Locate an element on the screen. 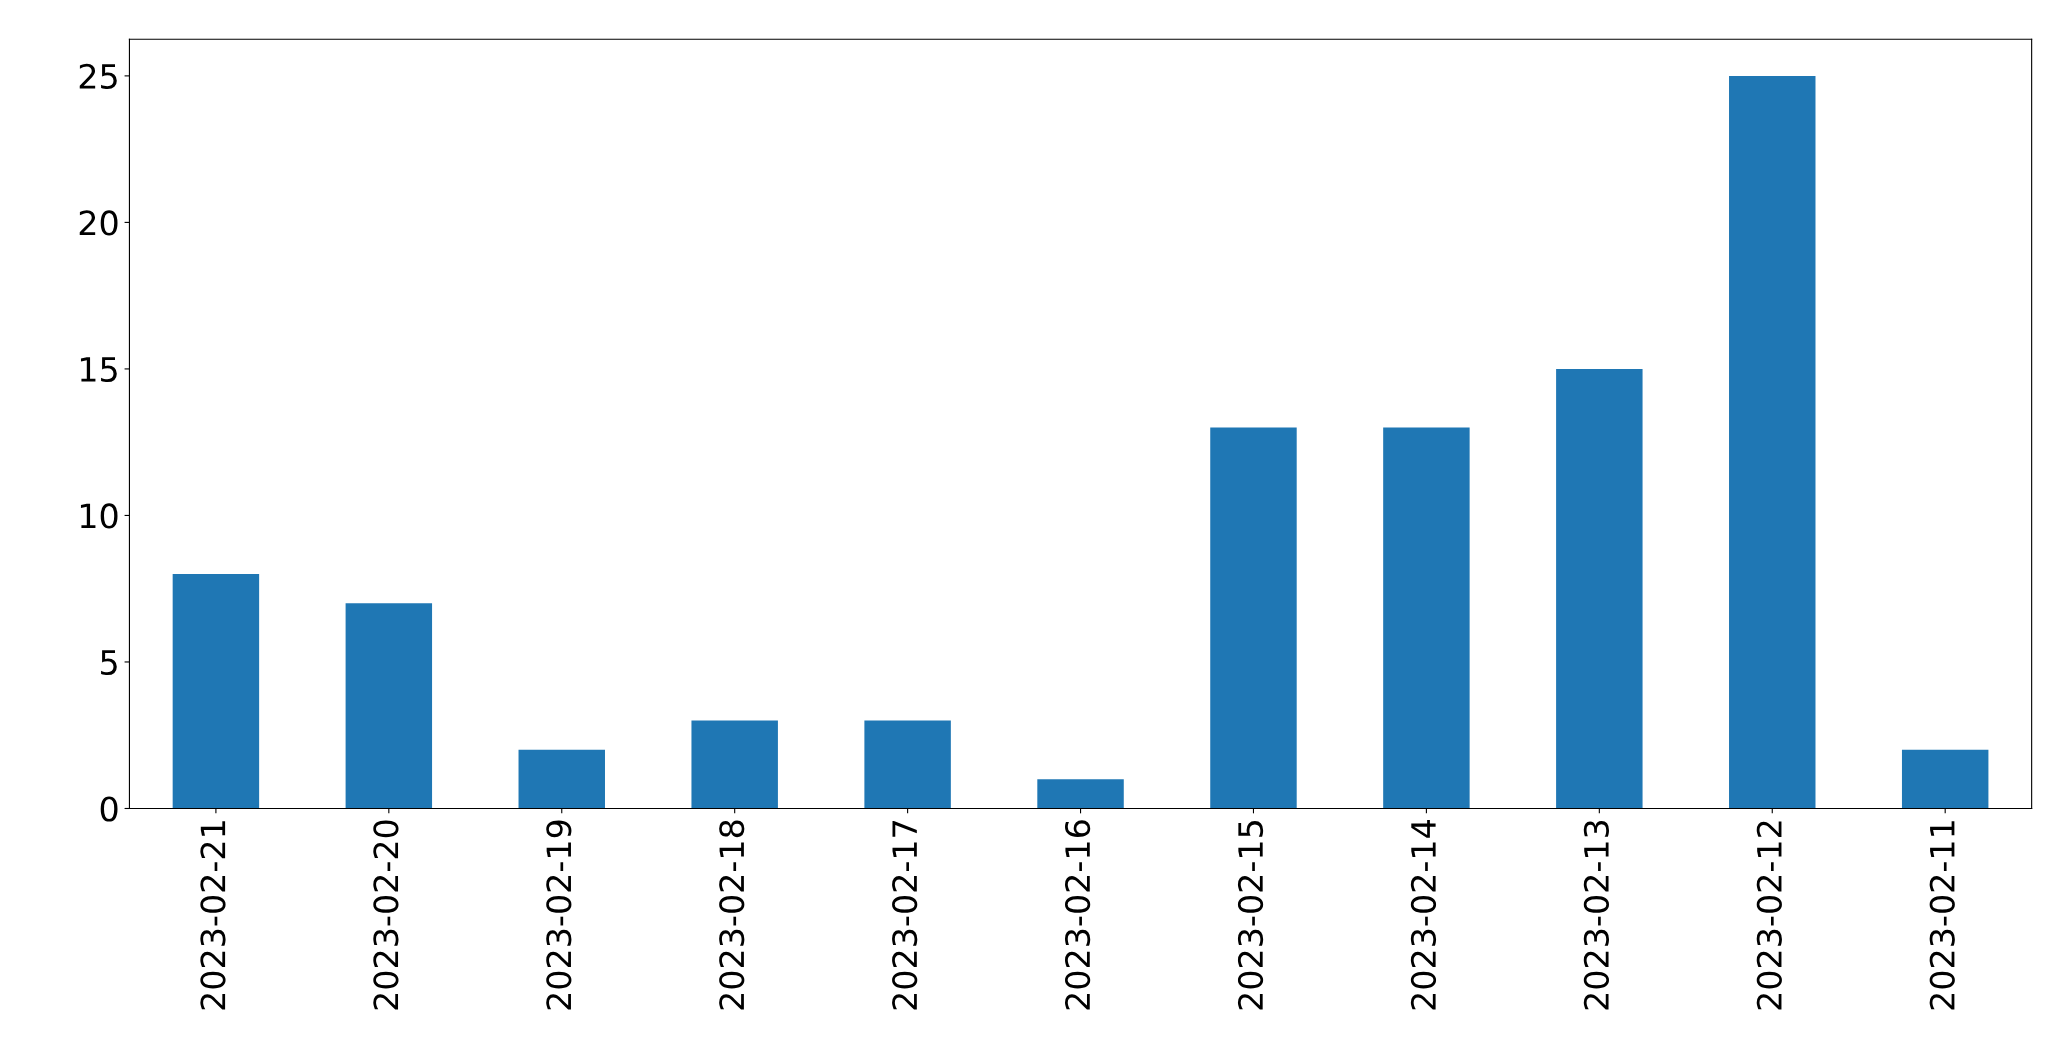 The height and width of the screenshot is (1061, 2071). x-tick-label: 2023-02-15 is located at coordinates (1250, 915).